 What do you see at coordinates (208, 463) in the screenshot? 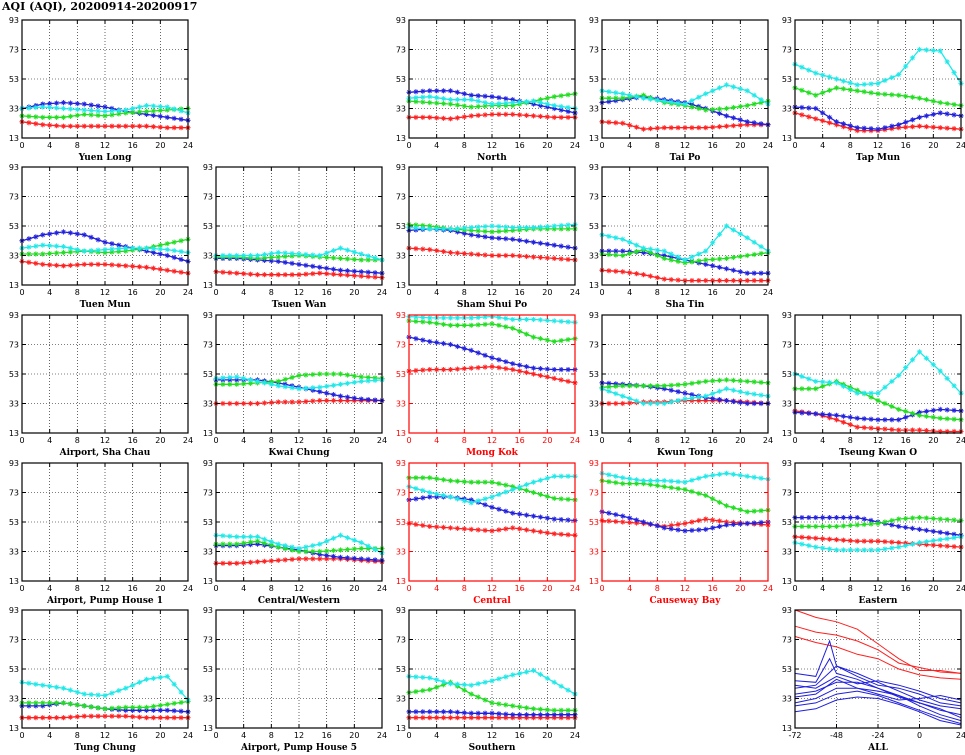
I see `y-tick-label: 93` at bounding box center [208, 463].